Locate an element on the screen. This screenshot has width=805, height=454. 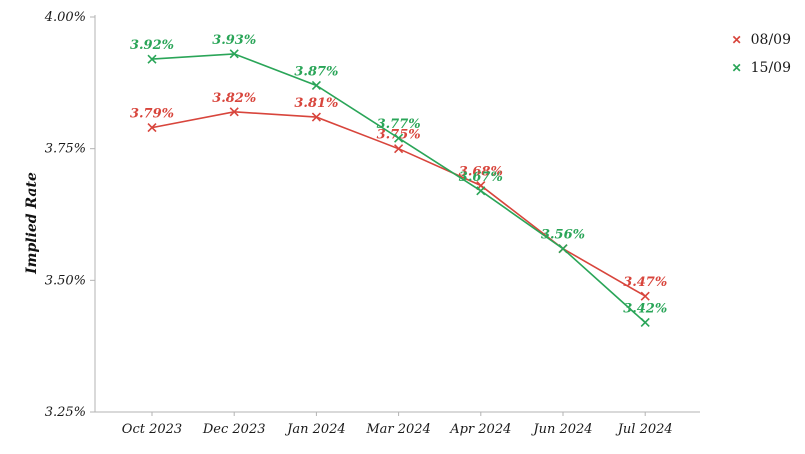
x-tick-label: Jun 2024 is located at coordinates (561, 429).